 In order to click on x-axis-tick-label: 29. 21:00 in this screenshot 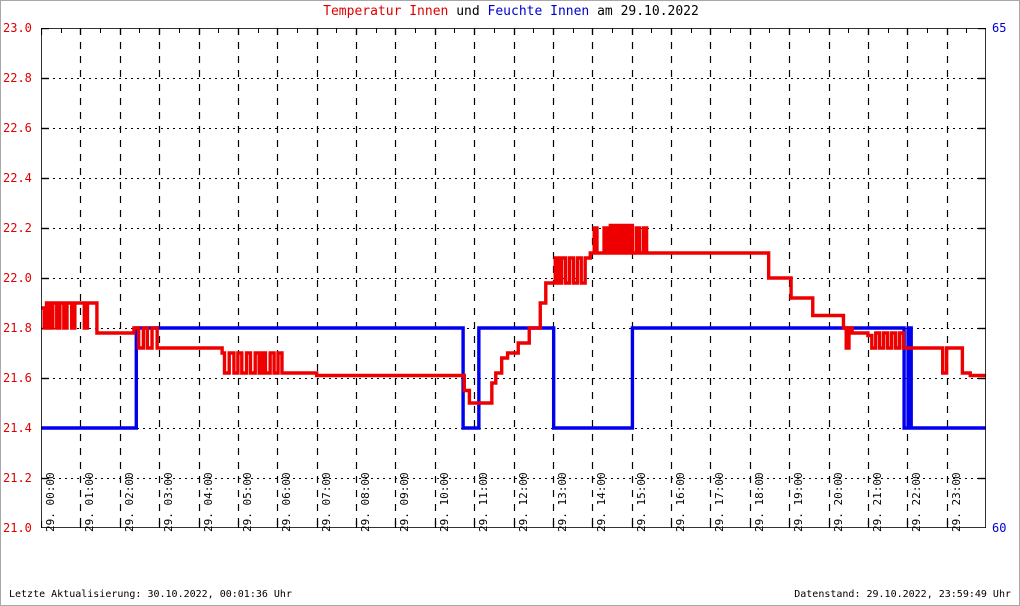, I will do `click(877, 502)`.